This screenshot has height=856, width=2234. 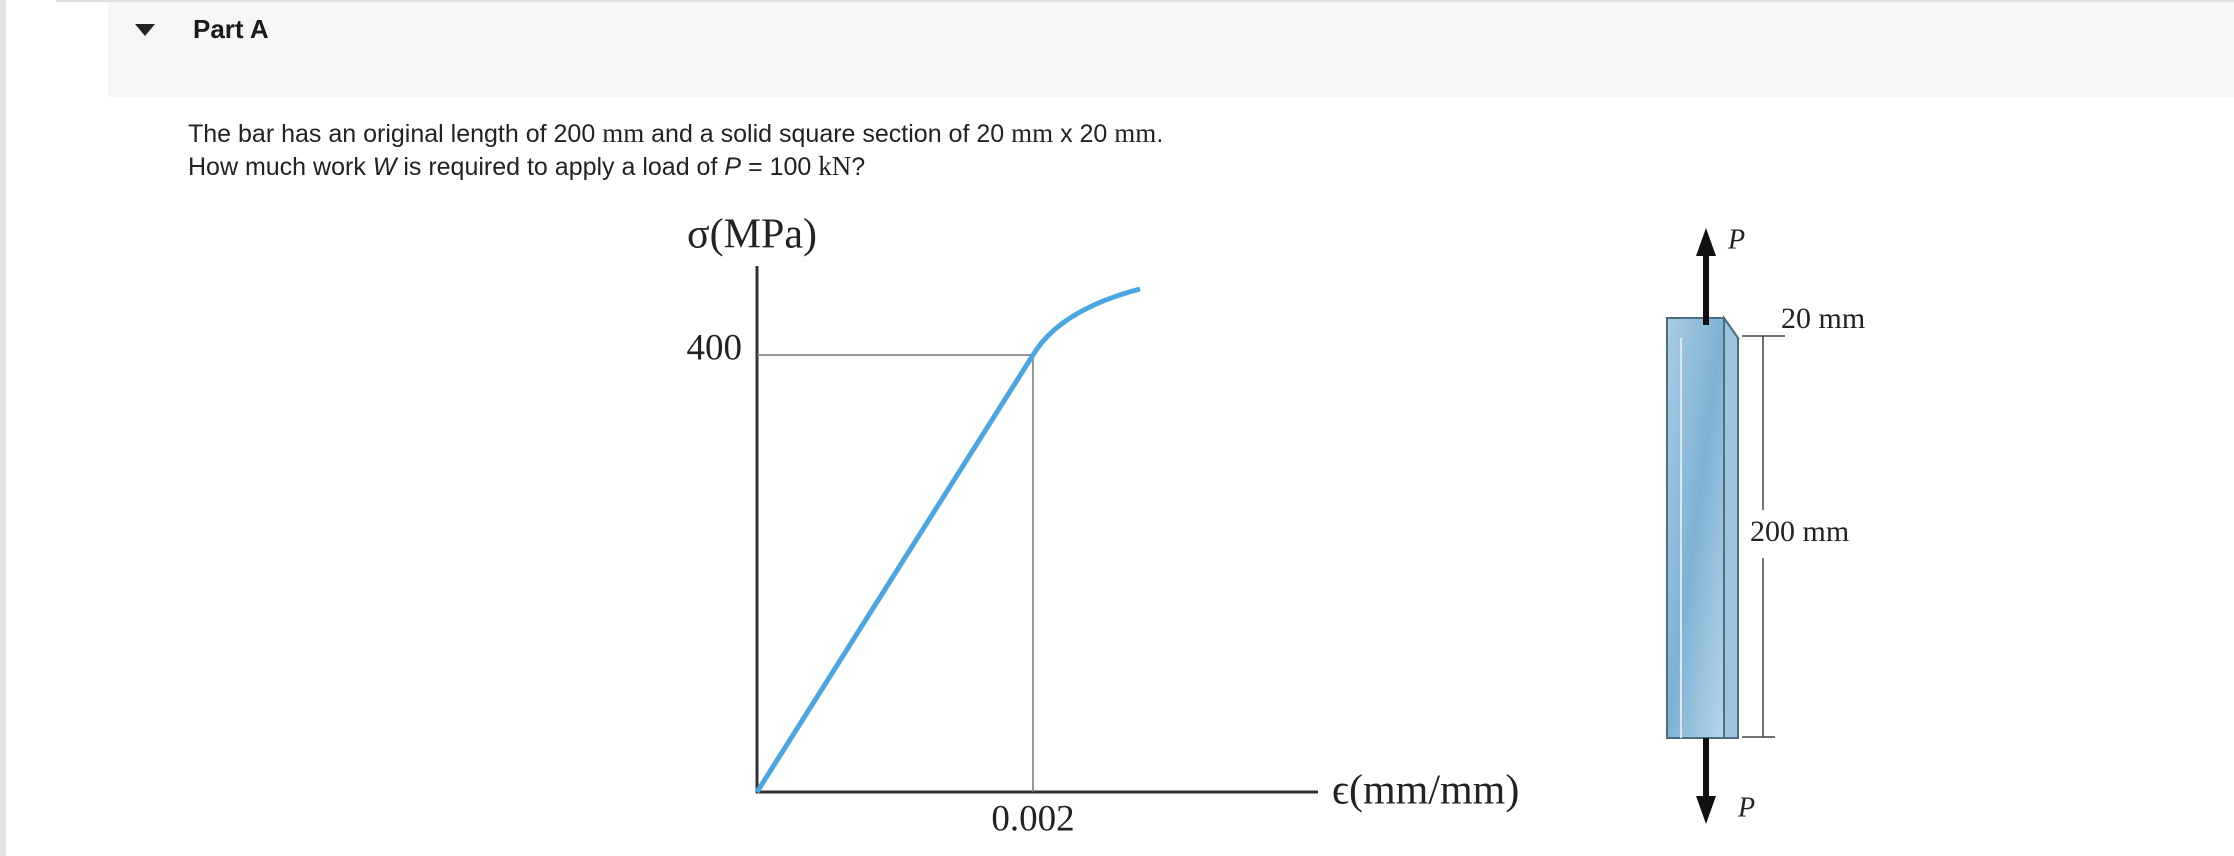 I want to click on part-title: Part A, so click(x=231, y=29).